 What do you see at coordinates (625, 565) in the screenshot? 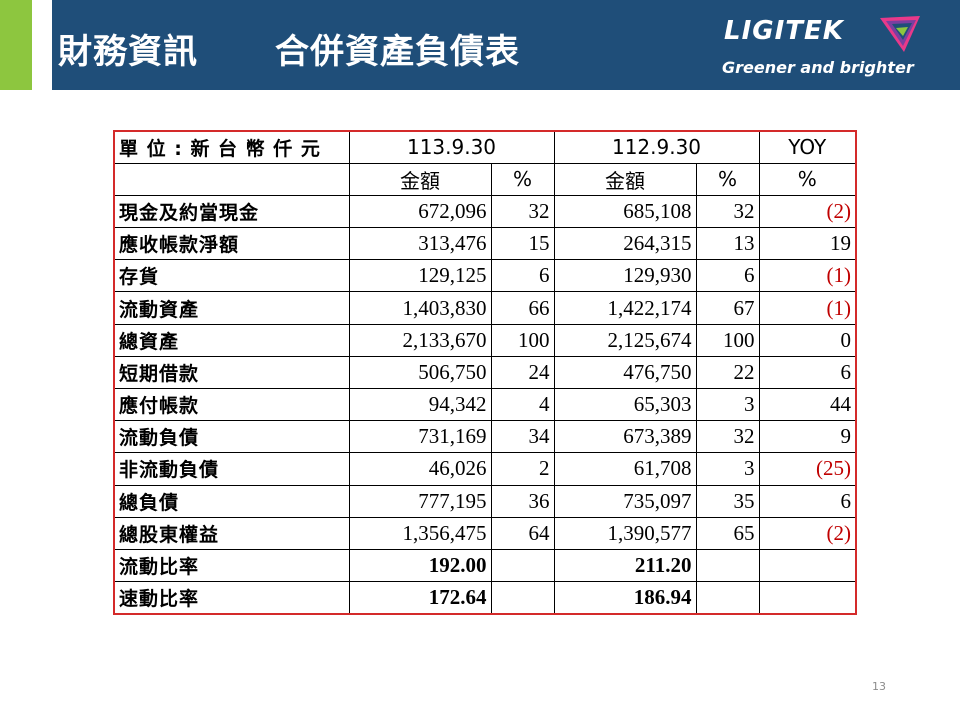
I see `prior-ratio-value: 211.20` at bounding box center [625, 565].